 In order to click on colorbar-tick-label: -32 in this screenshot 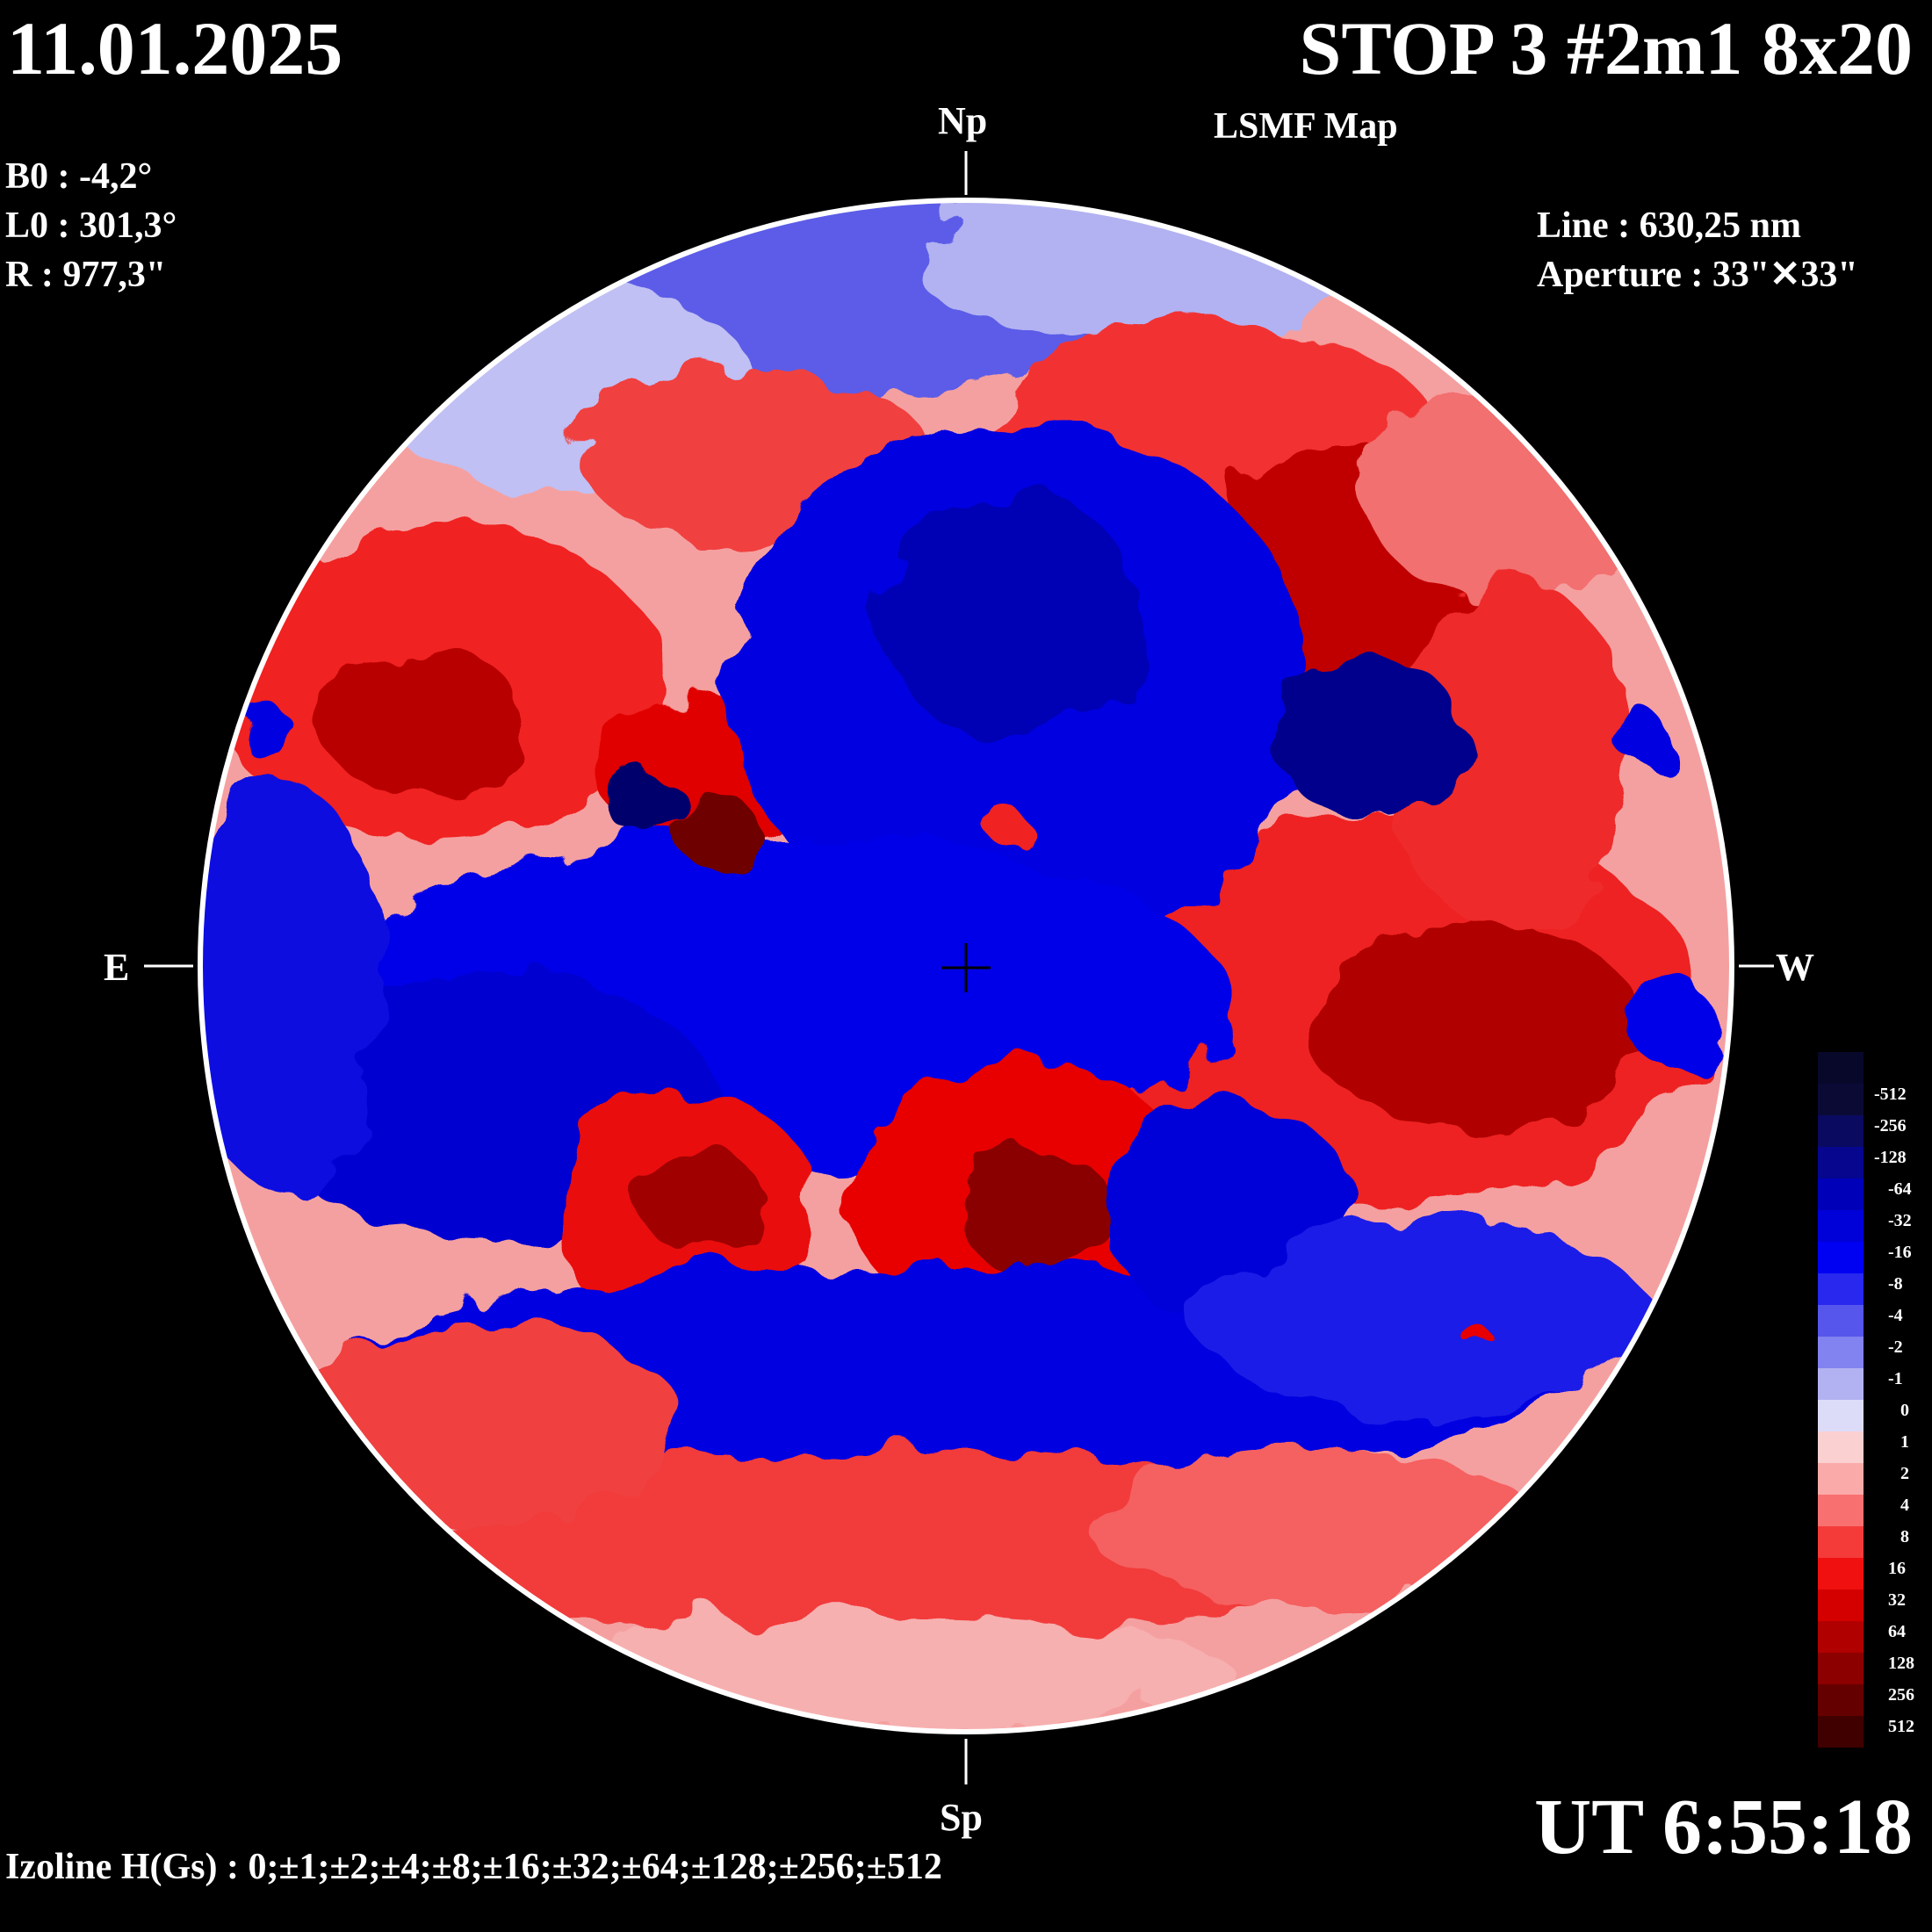, I will do `click(1900, 1220)`.